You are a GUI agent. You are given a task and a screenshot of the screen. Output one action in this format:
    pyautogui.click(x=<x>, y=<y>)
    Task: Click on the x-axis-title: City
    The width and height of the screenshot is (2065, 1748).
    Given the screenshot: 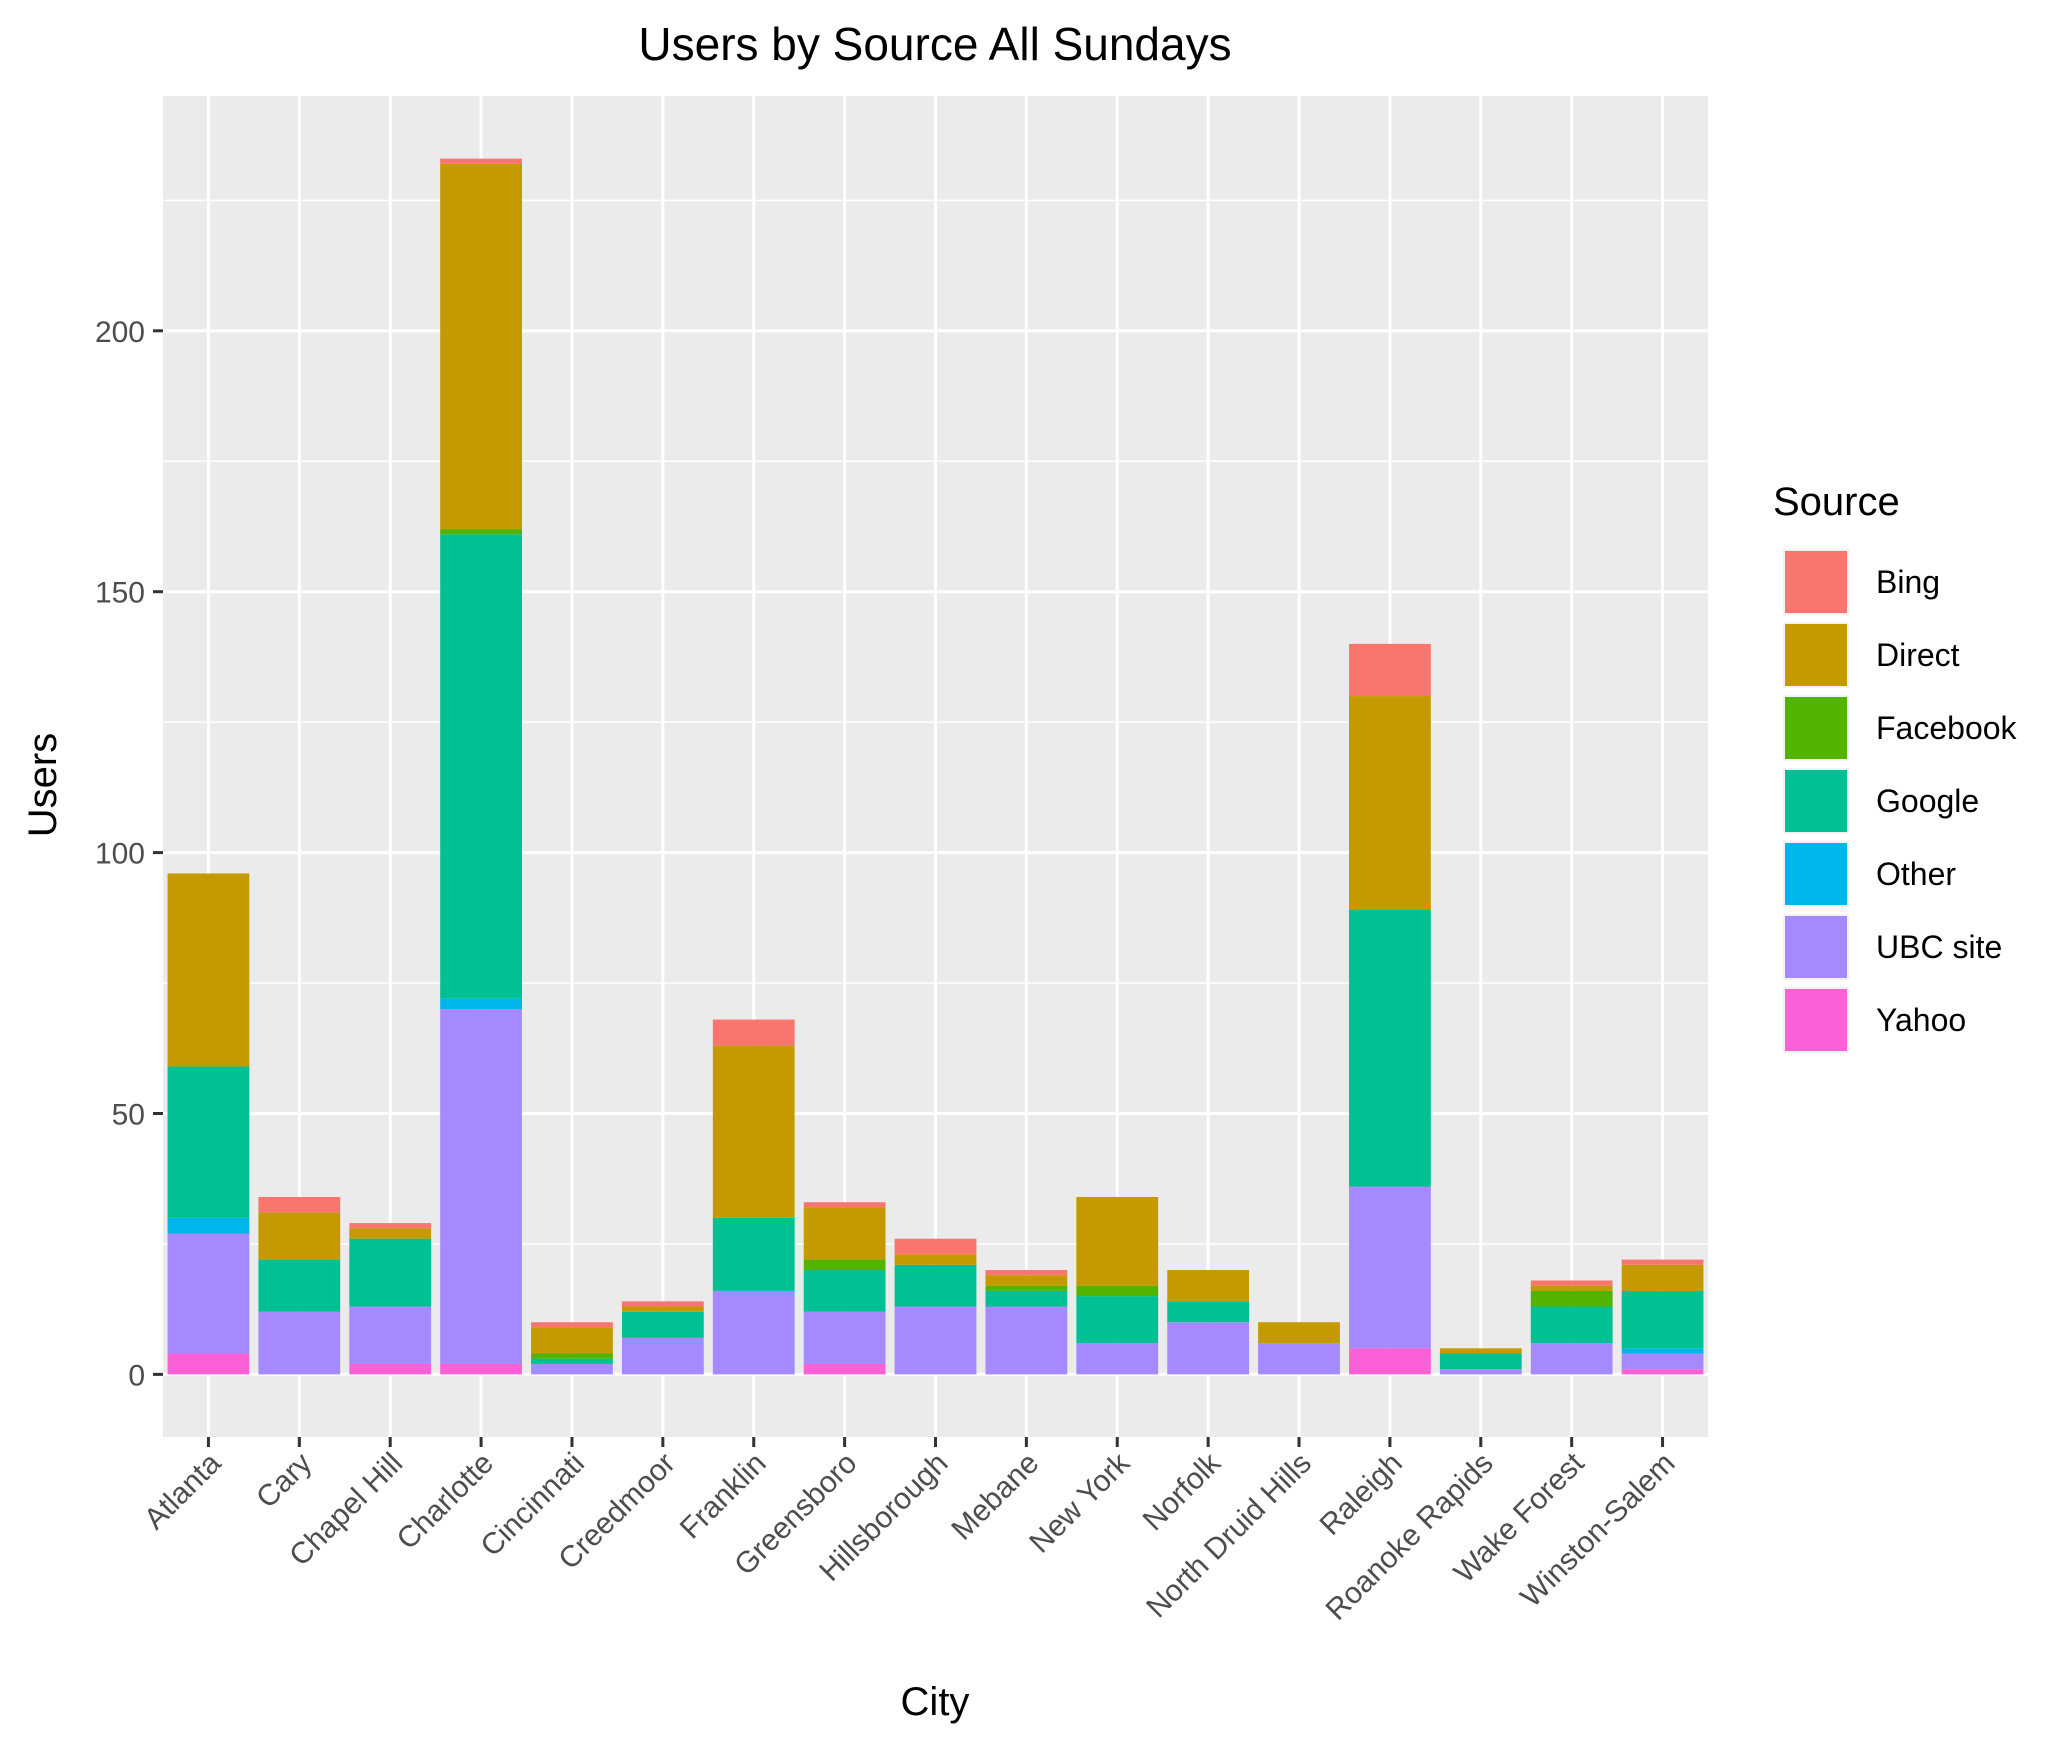 What is the action you would take?
    pyautogui.click(x=935, y=1702)
    